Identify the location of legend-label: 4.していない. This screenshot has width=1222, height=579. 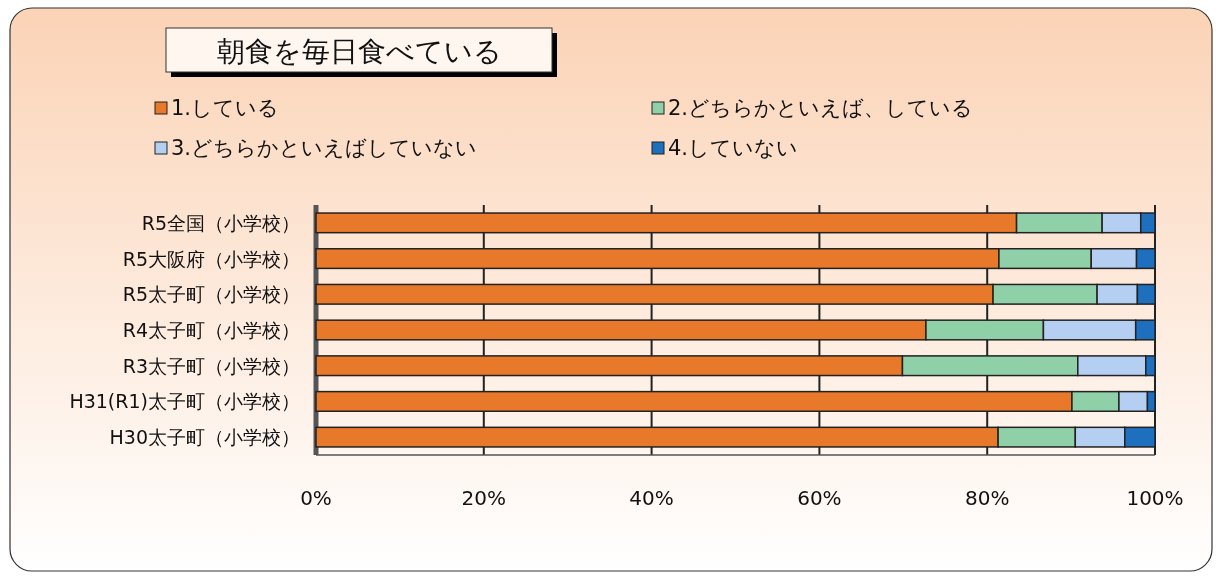
(733, 148).